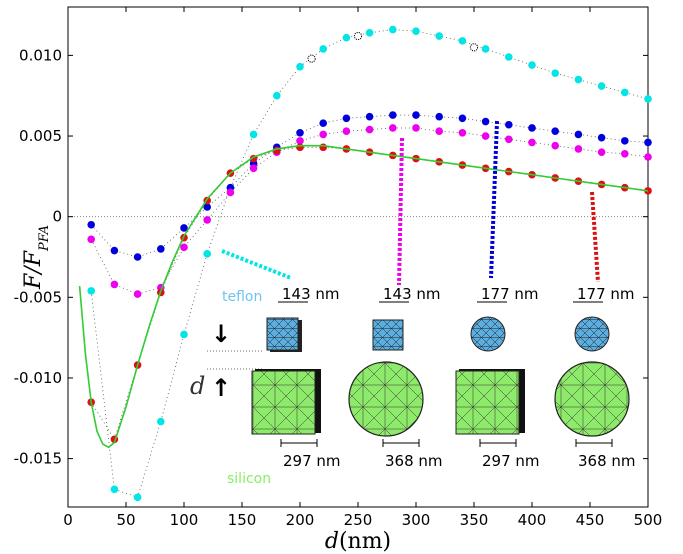 The width and height of the screenshot is (683, 554). I want to click on x-axis-title-var: d, so click(332, 541).